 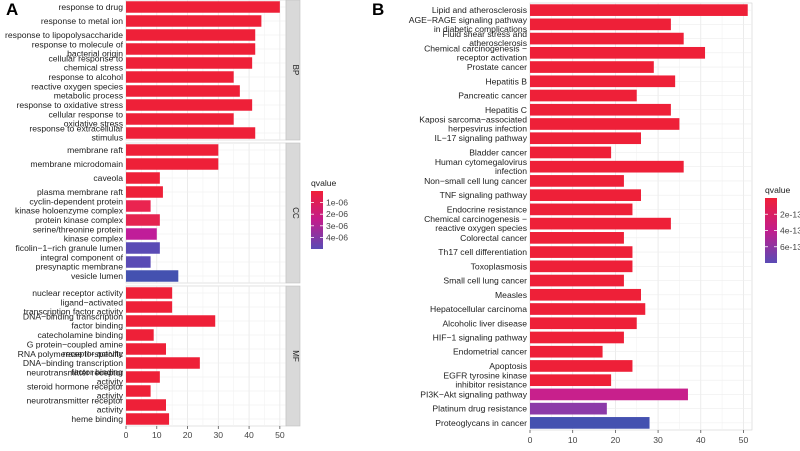 I want to click on bar-reactive-oxygen-species-metabolic-process-label: metabolic process, so click(x=88, y=96).